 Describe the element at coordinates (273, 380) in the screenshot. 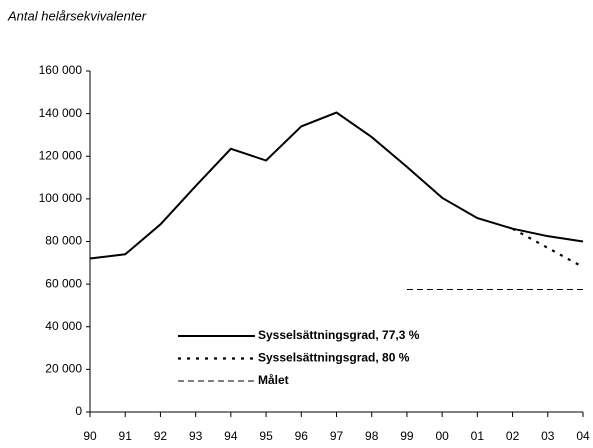

I see `legend-label: Målet` at that location.